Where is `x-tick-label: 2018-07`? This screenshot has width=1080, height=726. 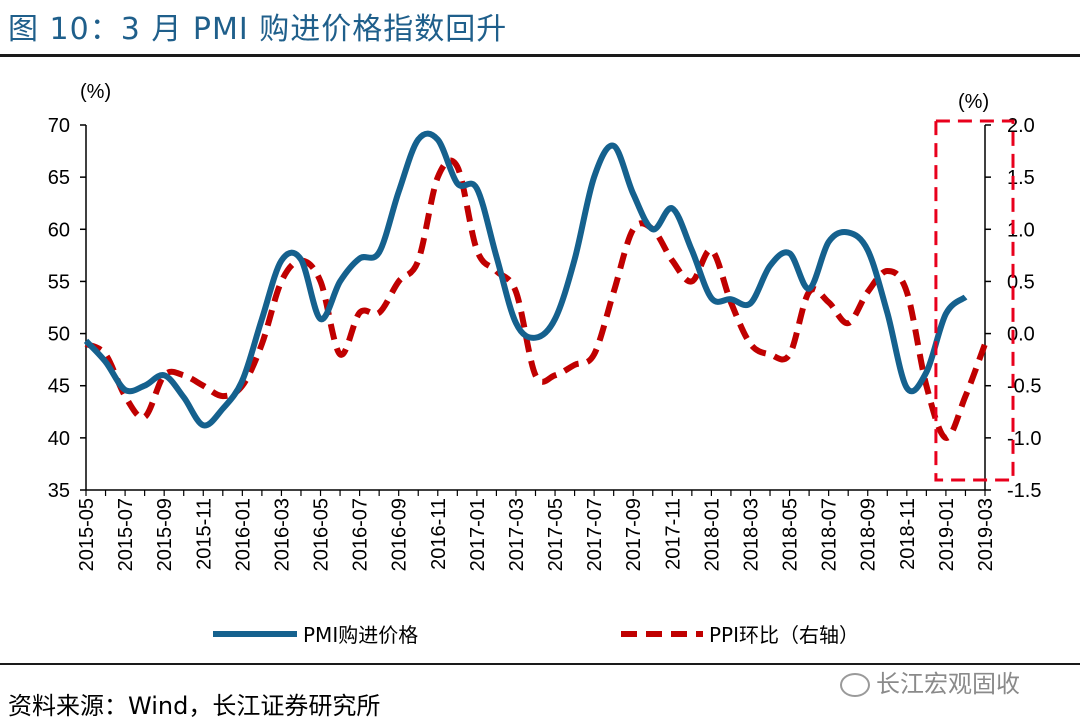
x-tick-label: 2018-07 is located at coordinates (830, 534).